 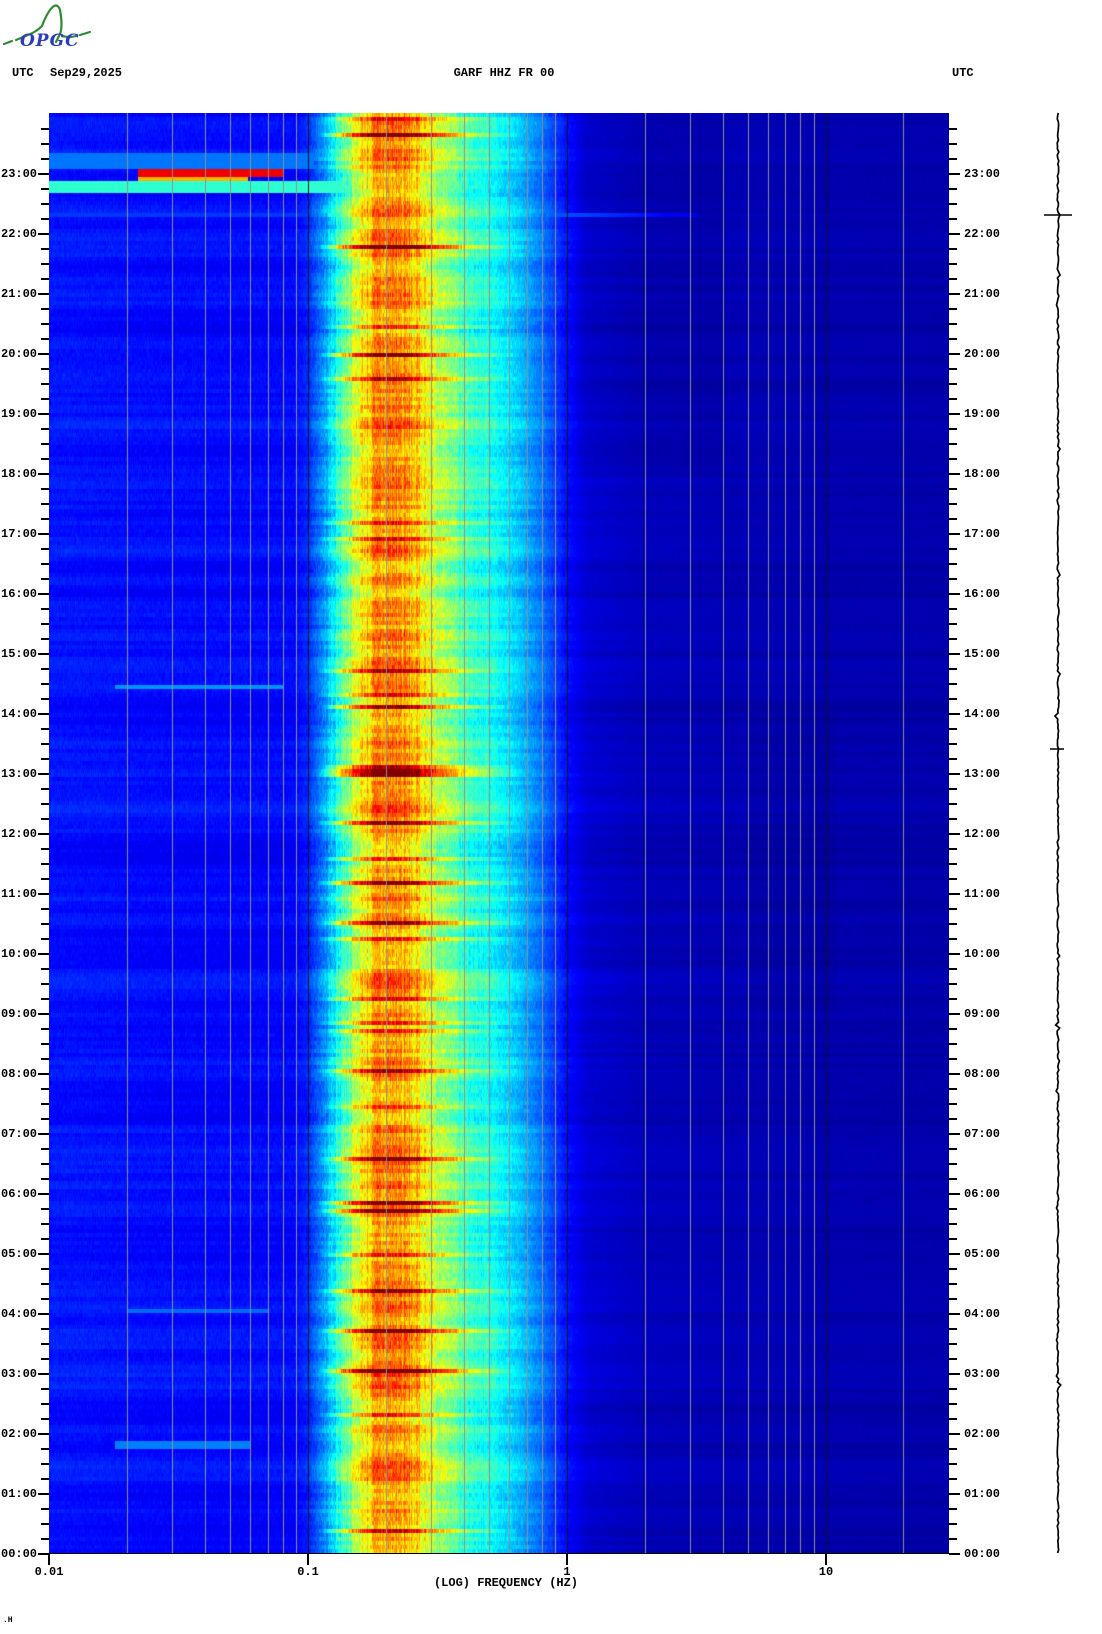 What do you see at coordinates (982, 1254) in the screenshot?
I see `time-label-right: 05:00` at bounding box center [982, 1254].